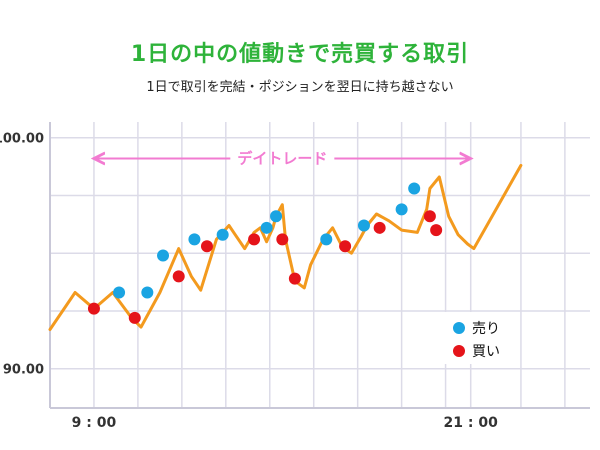 Image resolution: width=600 pixels, height=450 pixels. Describe the element at coordinates (94, 423) in the screenshot. I see `x-tick-label: 9 : 00` at that location.